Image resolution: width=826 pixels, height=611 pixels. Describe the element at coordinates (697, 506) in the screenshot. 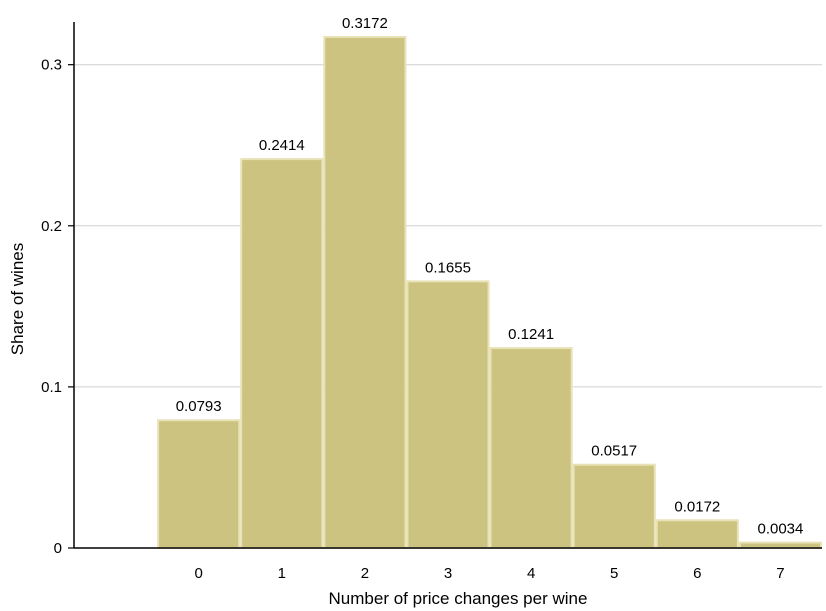

I see `data-label-6: 0.0172` at that location.